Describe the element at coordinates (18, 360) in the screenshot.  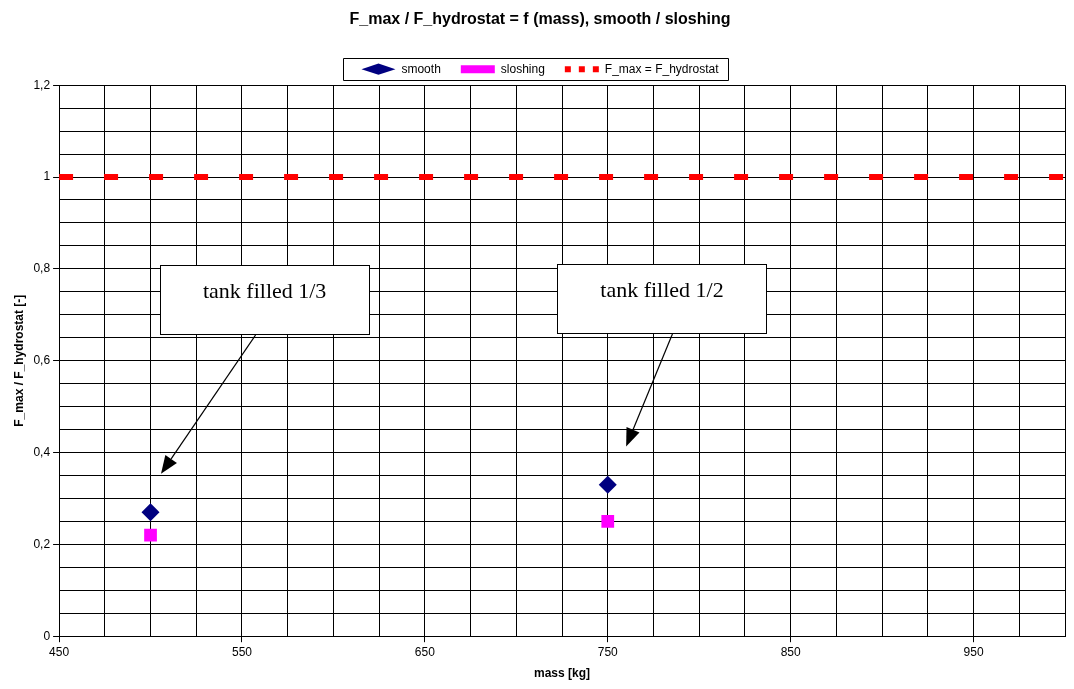
I see `y-axis-title: F_max / F_hydrostat [-]` at that location.